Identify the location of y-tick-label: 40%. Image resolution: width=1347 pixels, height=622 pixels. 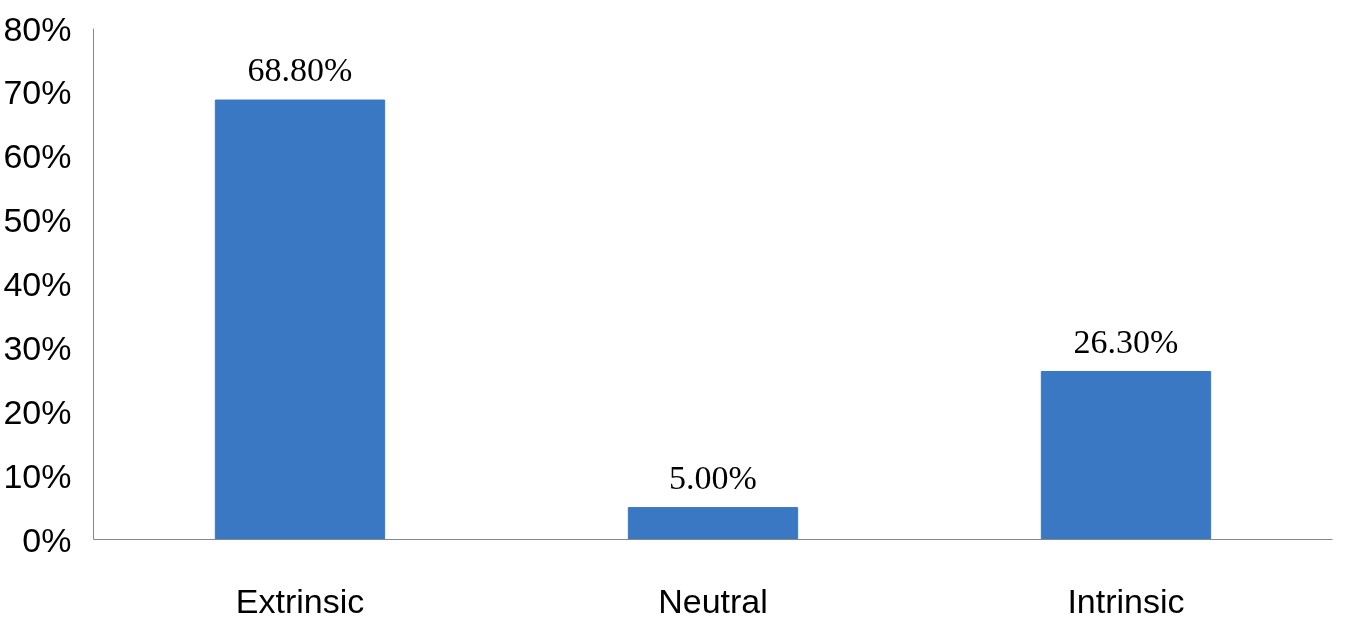
(37, 284).